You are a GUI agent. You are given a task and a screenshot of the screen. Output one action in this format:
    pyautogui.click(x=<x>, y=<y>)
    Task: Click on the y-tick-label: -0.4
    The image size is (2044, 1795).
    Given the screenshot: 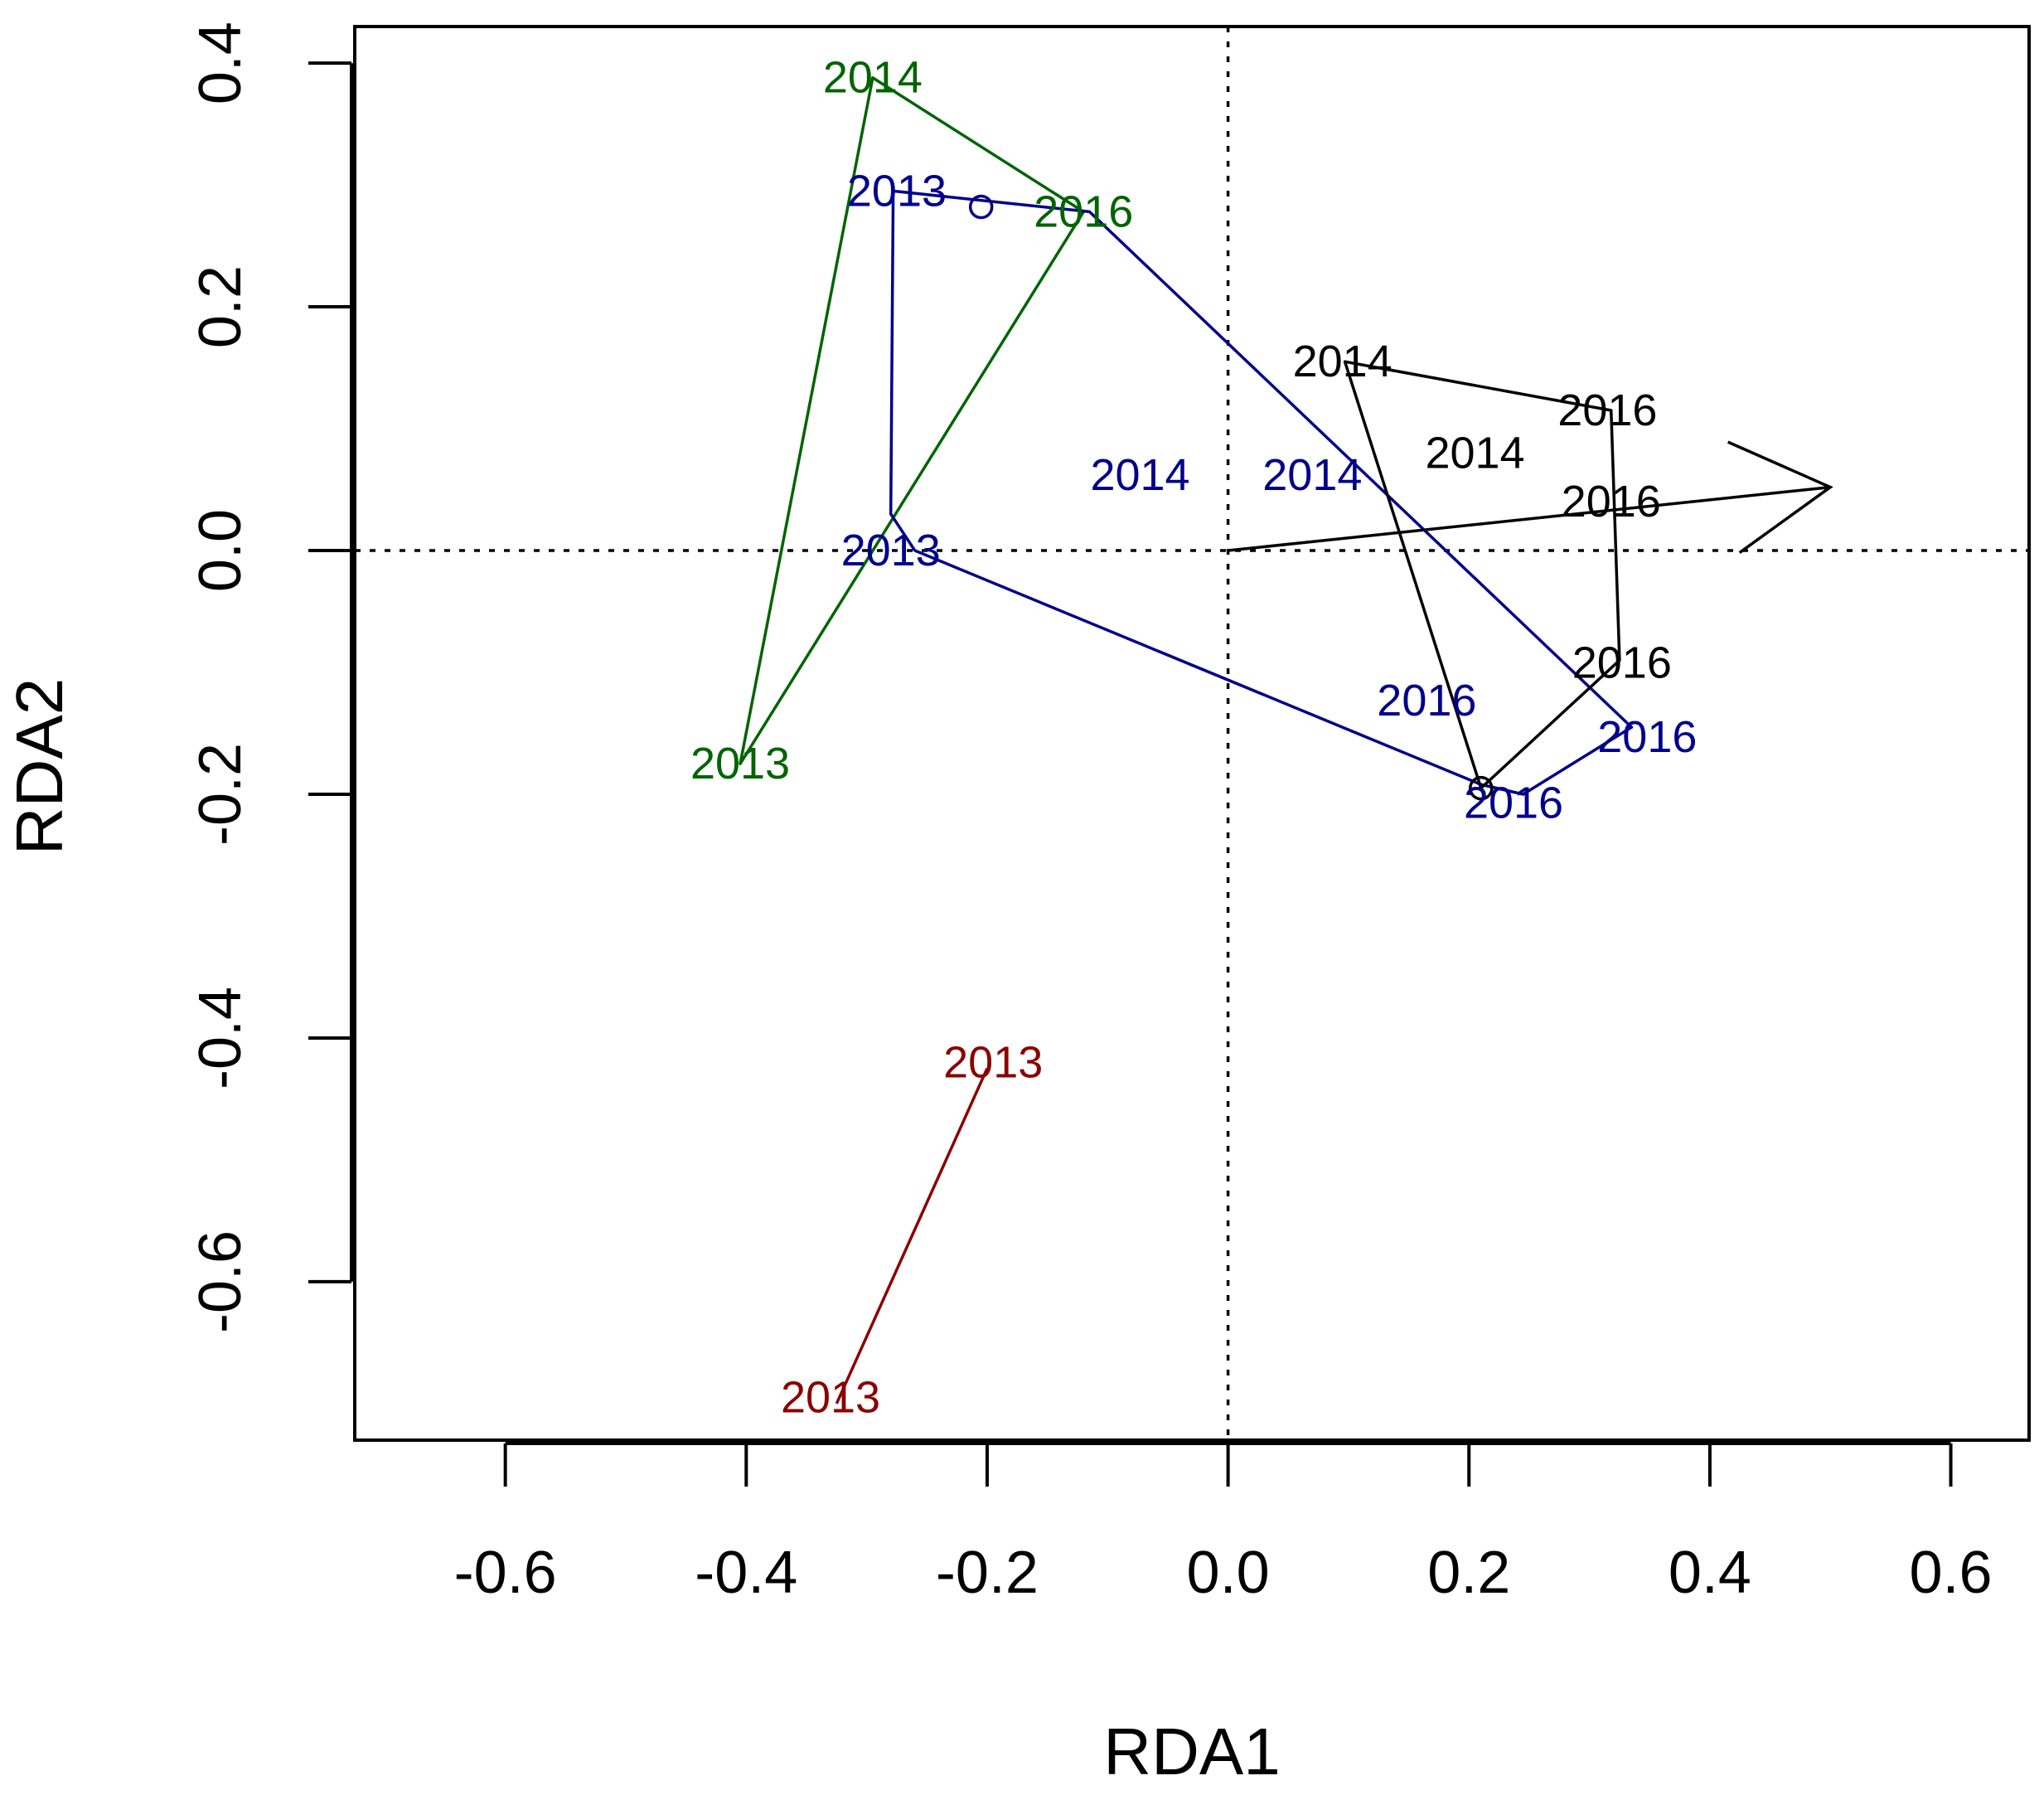 What is the action you would take?
    pyautogui.click(x=220, y=1038)
    